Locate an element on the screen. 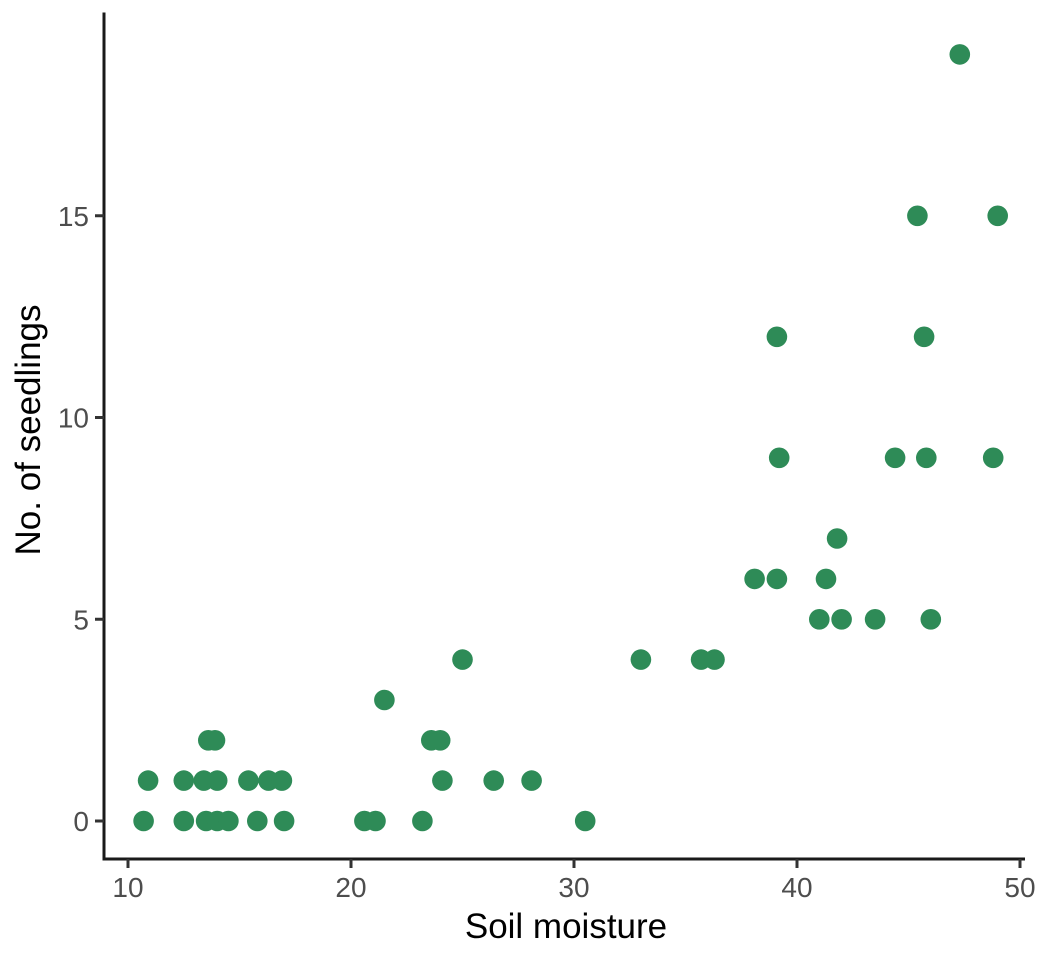  x-tick-label: 20 is located at coordinates (350, 887).